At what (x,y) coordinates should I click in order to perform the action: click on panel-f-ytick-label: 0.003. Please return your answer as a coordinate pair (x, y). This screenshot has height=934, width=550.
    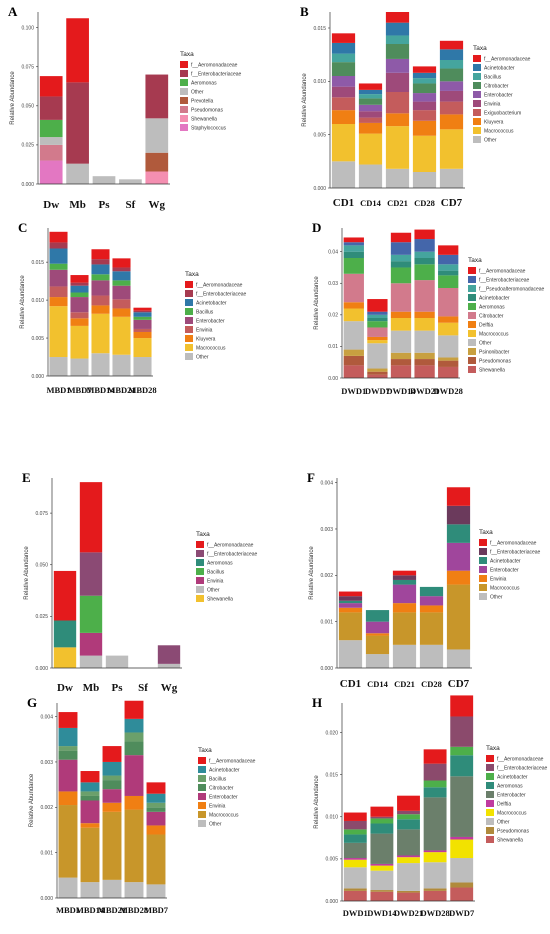
    Looking at the image, I should click on (326, 530).